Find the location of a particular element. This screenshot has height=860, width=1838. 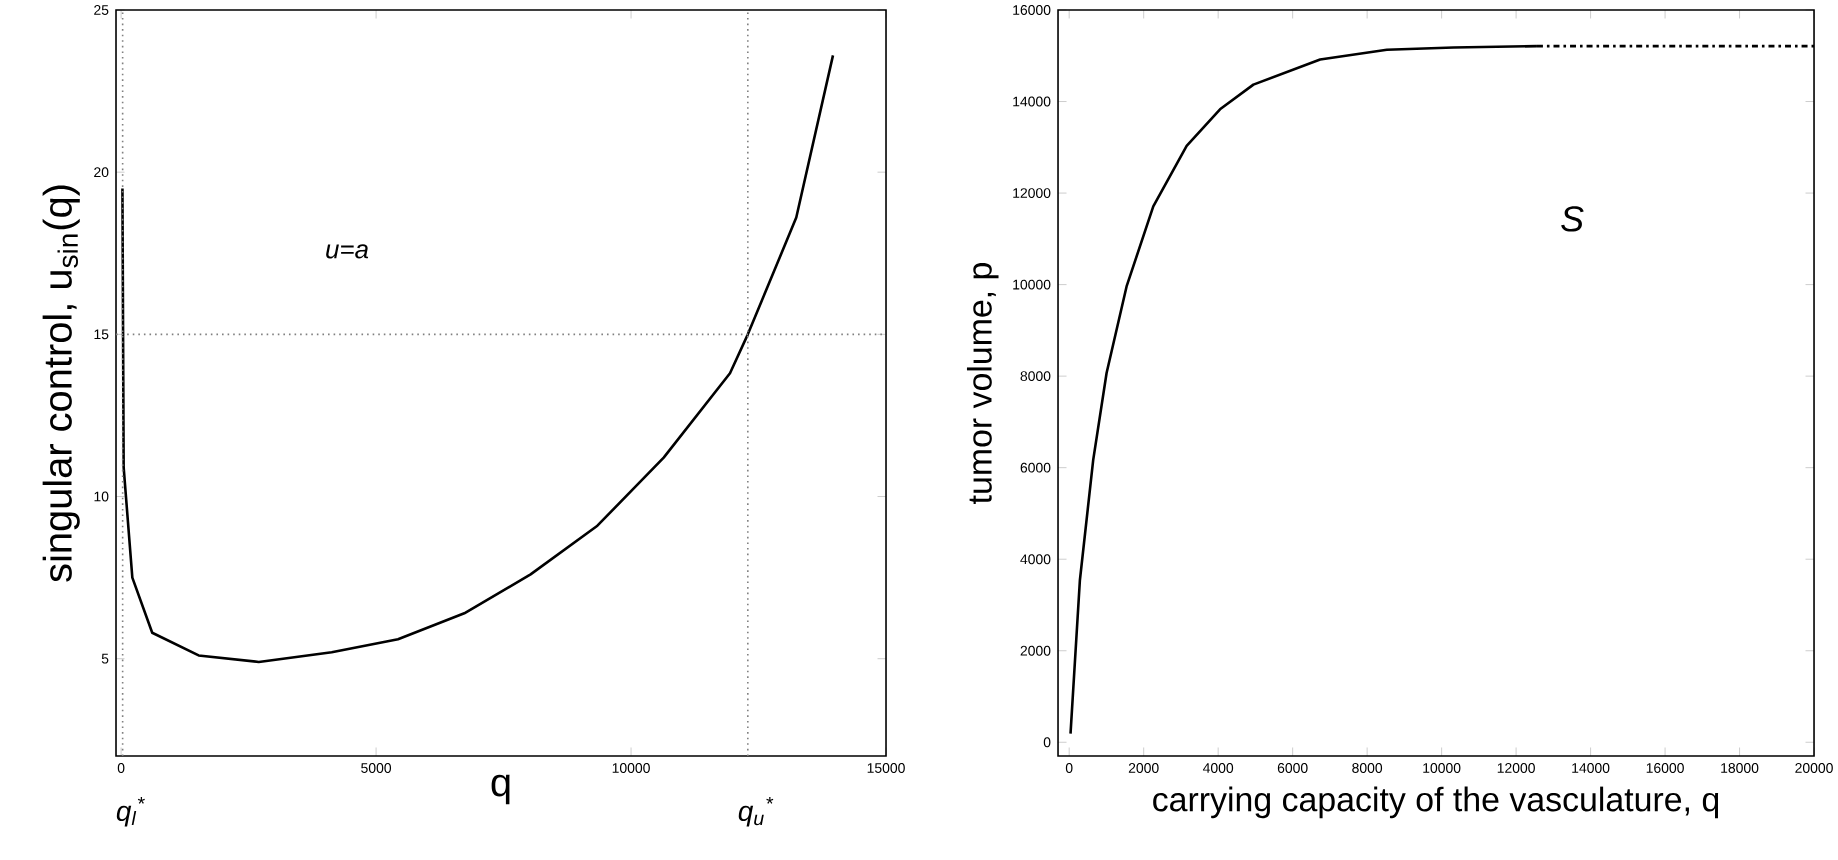

ref-line-label: q$_{u}$* is located at coordinates (756, 811).